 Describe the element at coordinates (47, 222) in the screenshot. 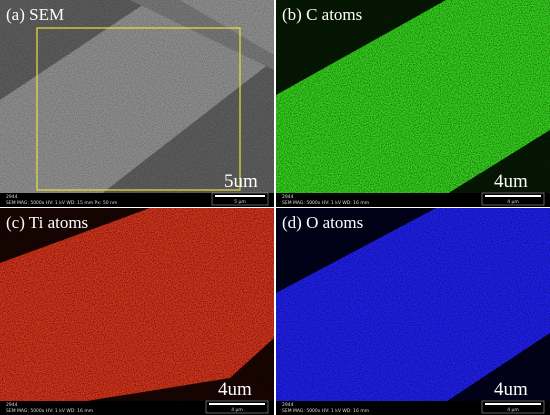

I see `panel-label: (c) Ti atoms` at that location.